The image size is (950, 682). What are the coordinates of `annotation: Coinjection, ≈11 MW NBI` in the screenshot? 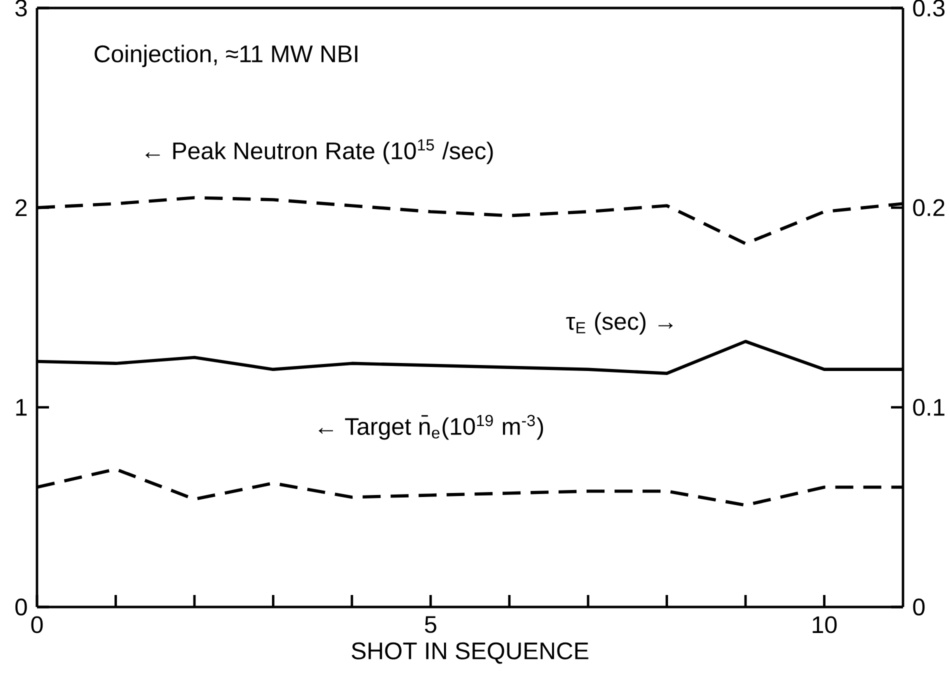 It's located at (226, 56).